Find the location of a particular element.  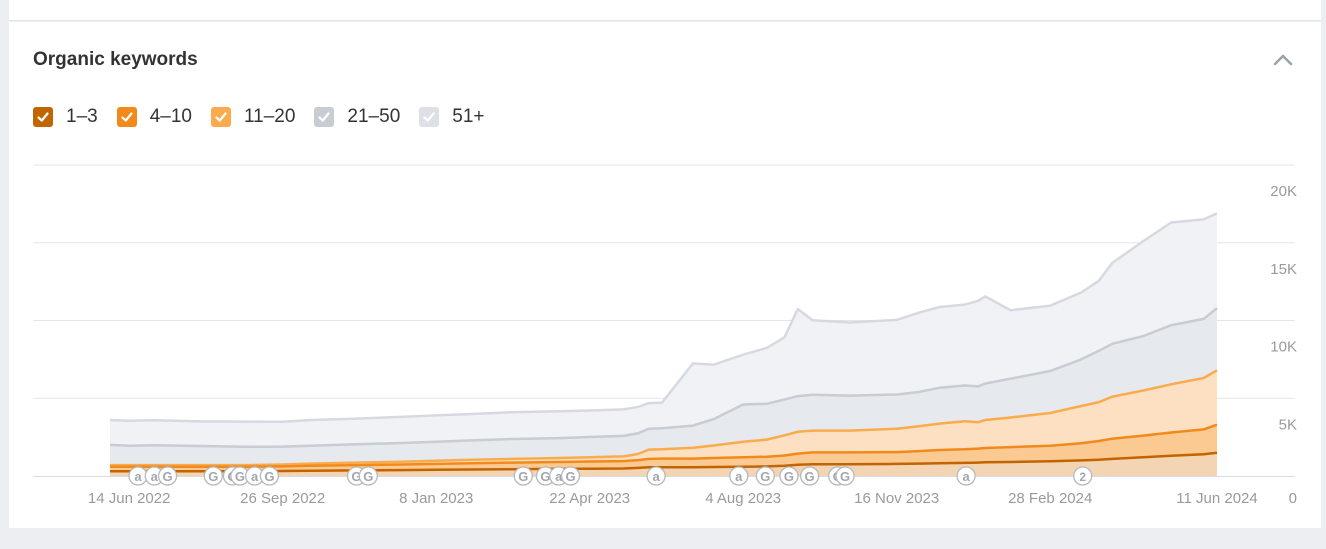

x-tick-label: 8 Jan 2023 is located at coordinates (436, 498).